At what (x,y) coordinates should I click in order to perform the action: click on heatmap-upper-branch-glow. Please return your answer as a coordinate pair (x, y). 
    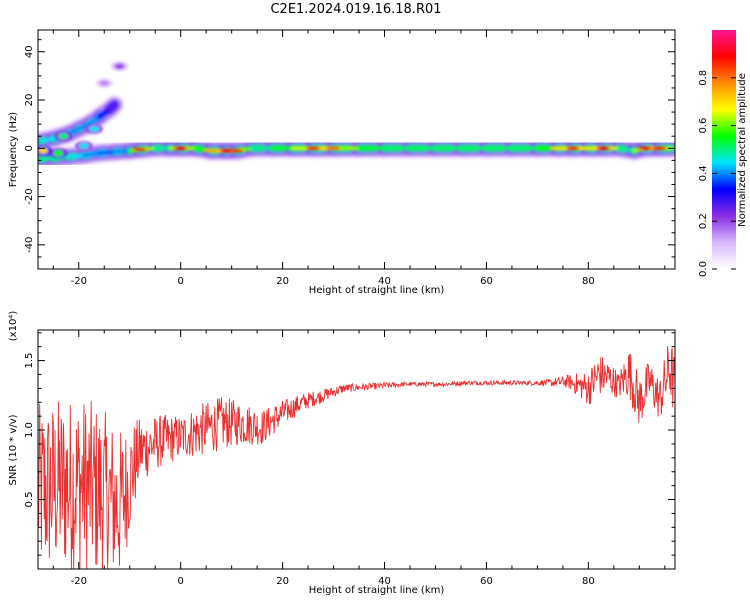
    Looking at the image, I should click on (80, 123).